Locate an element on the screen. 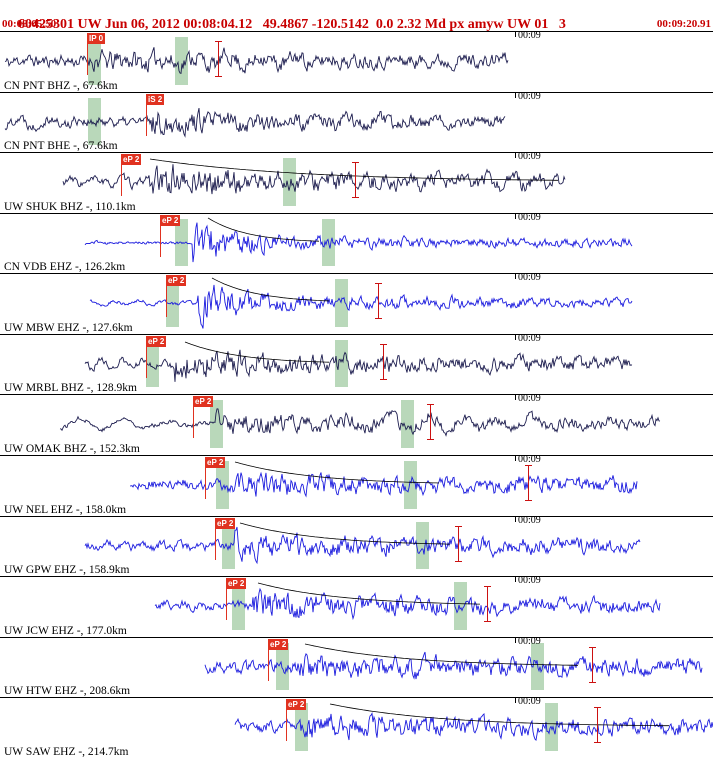 This screenshot has height=758, width=713. trace-row: eP 2 00:09 UW OMAK BHZ -, 152.3km is located at coordinates (356, 424).